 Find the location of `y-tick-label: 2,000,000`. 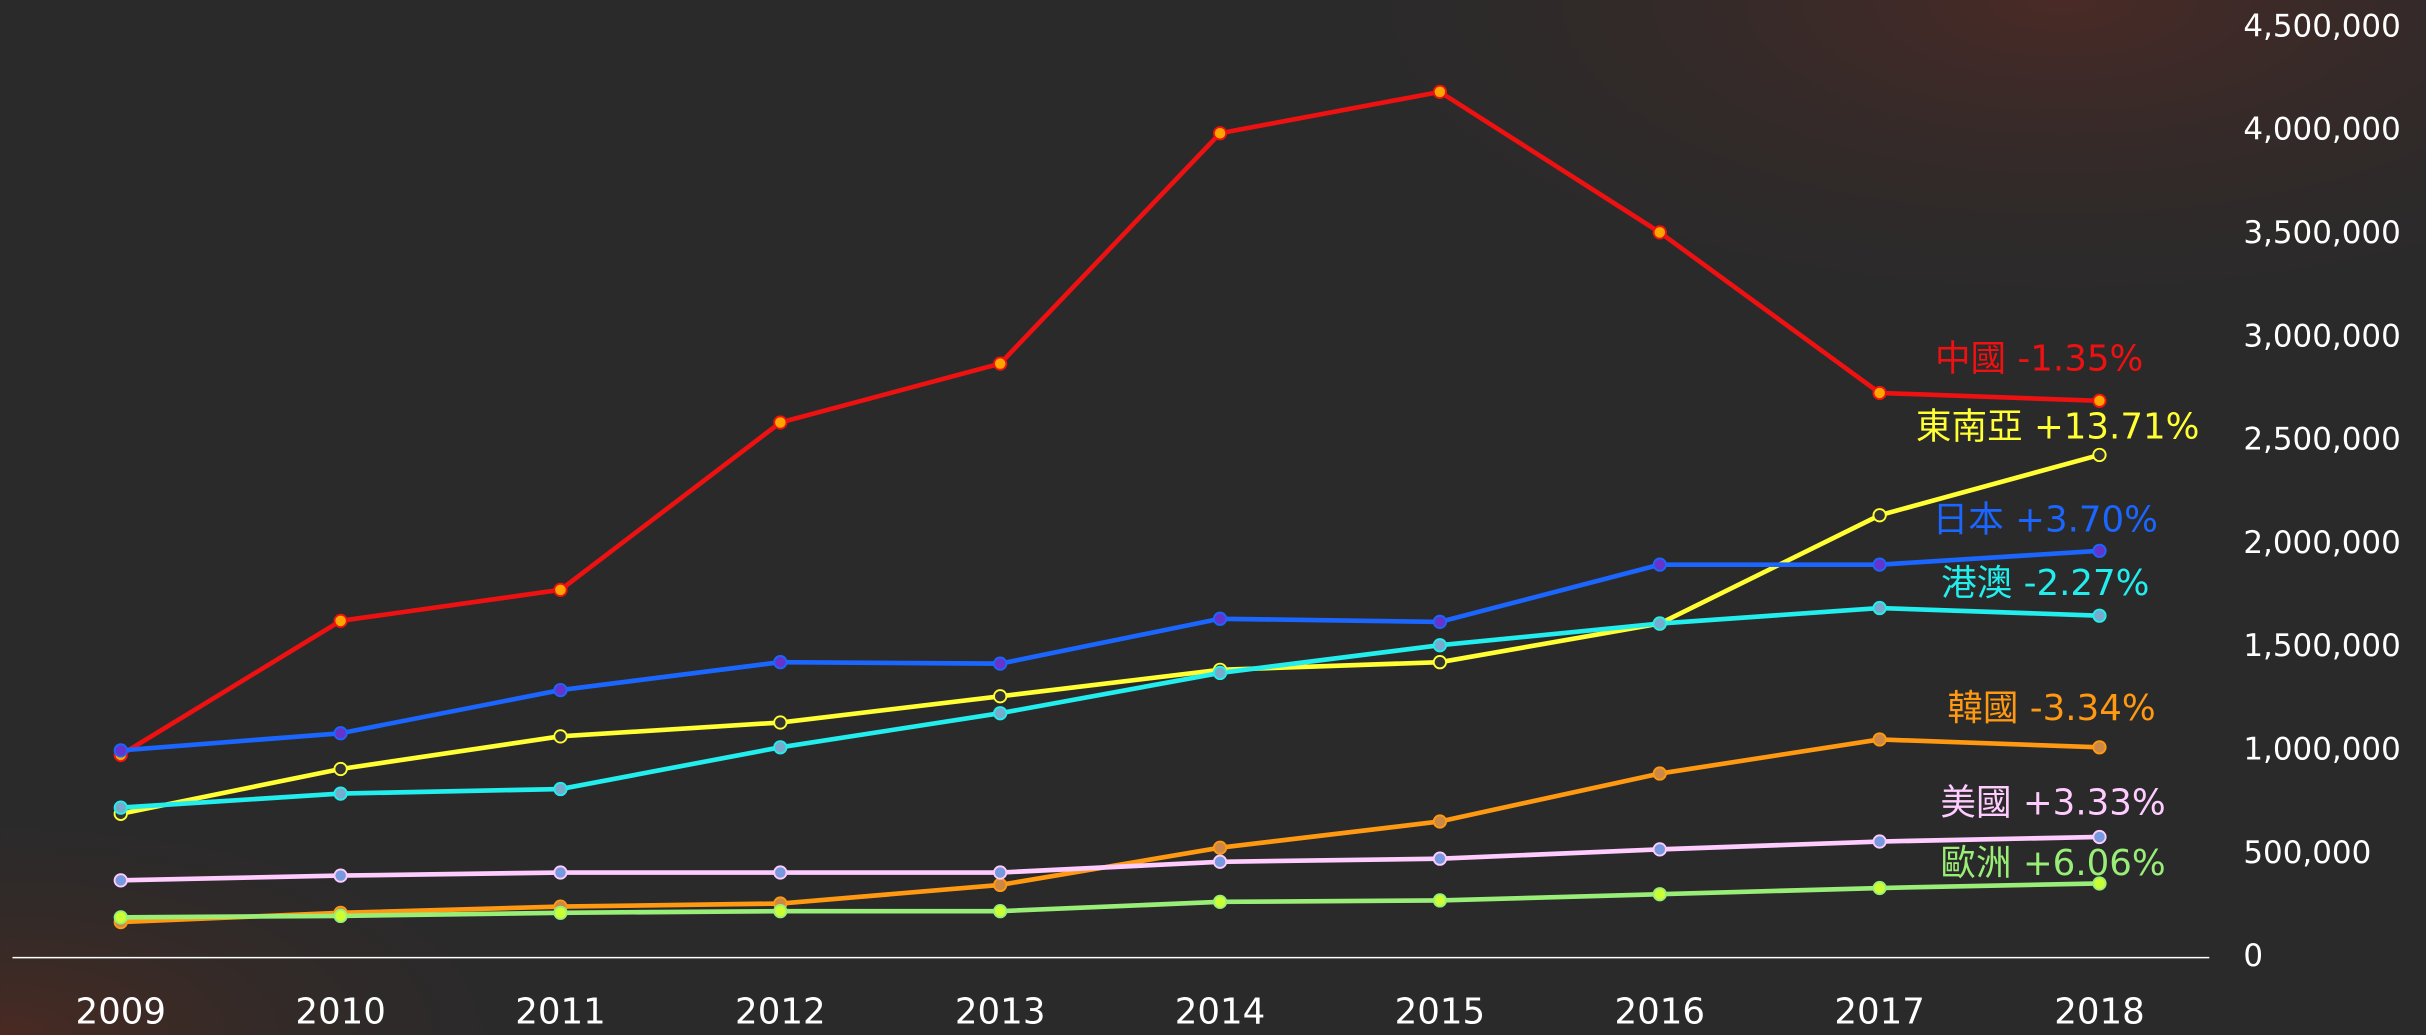

y-tick-label: 2,000,000 is located at coordinates (2321, 543).